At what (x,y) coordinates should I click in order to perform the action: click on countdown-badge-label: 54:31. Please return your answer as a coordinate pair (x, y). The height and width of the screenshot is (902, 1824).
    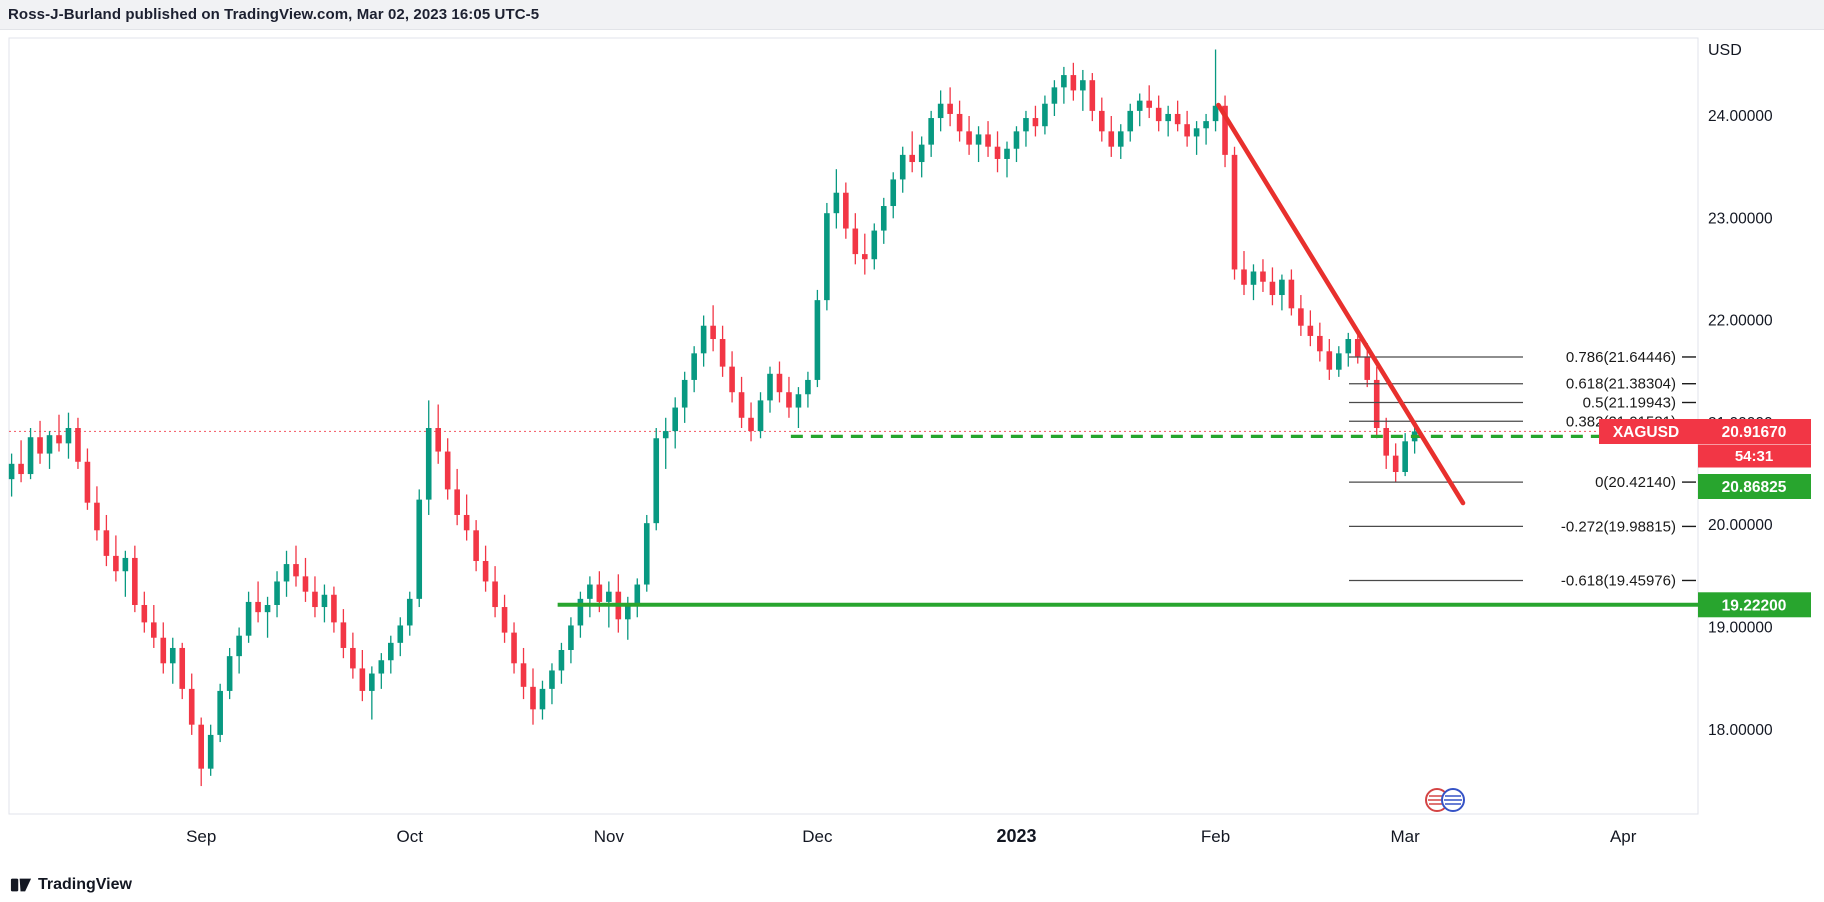
    Looking at the image, I should click on (1754, 456).